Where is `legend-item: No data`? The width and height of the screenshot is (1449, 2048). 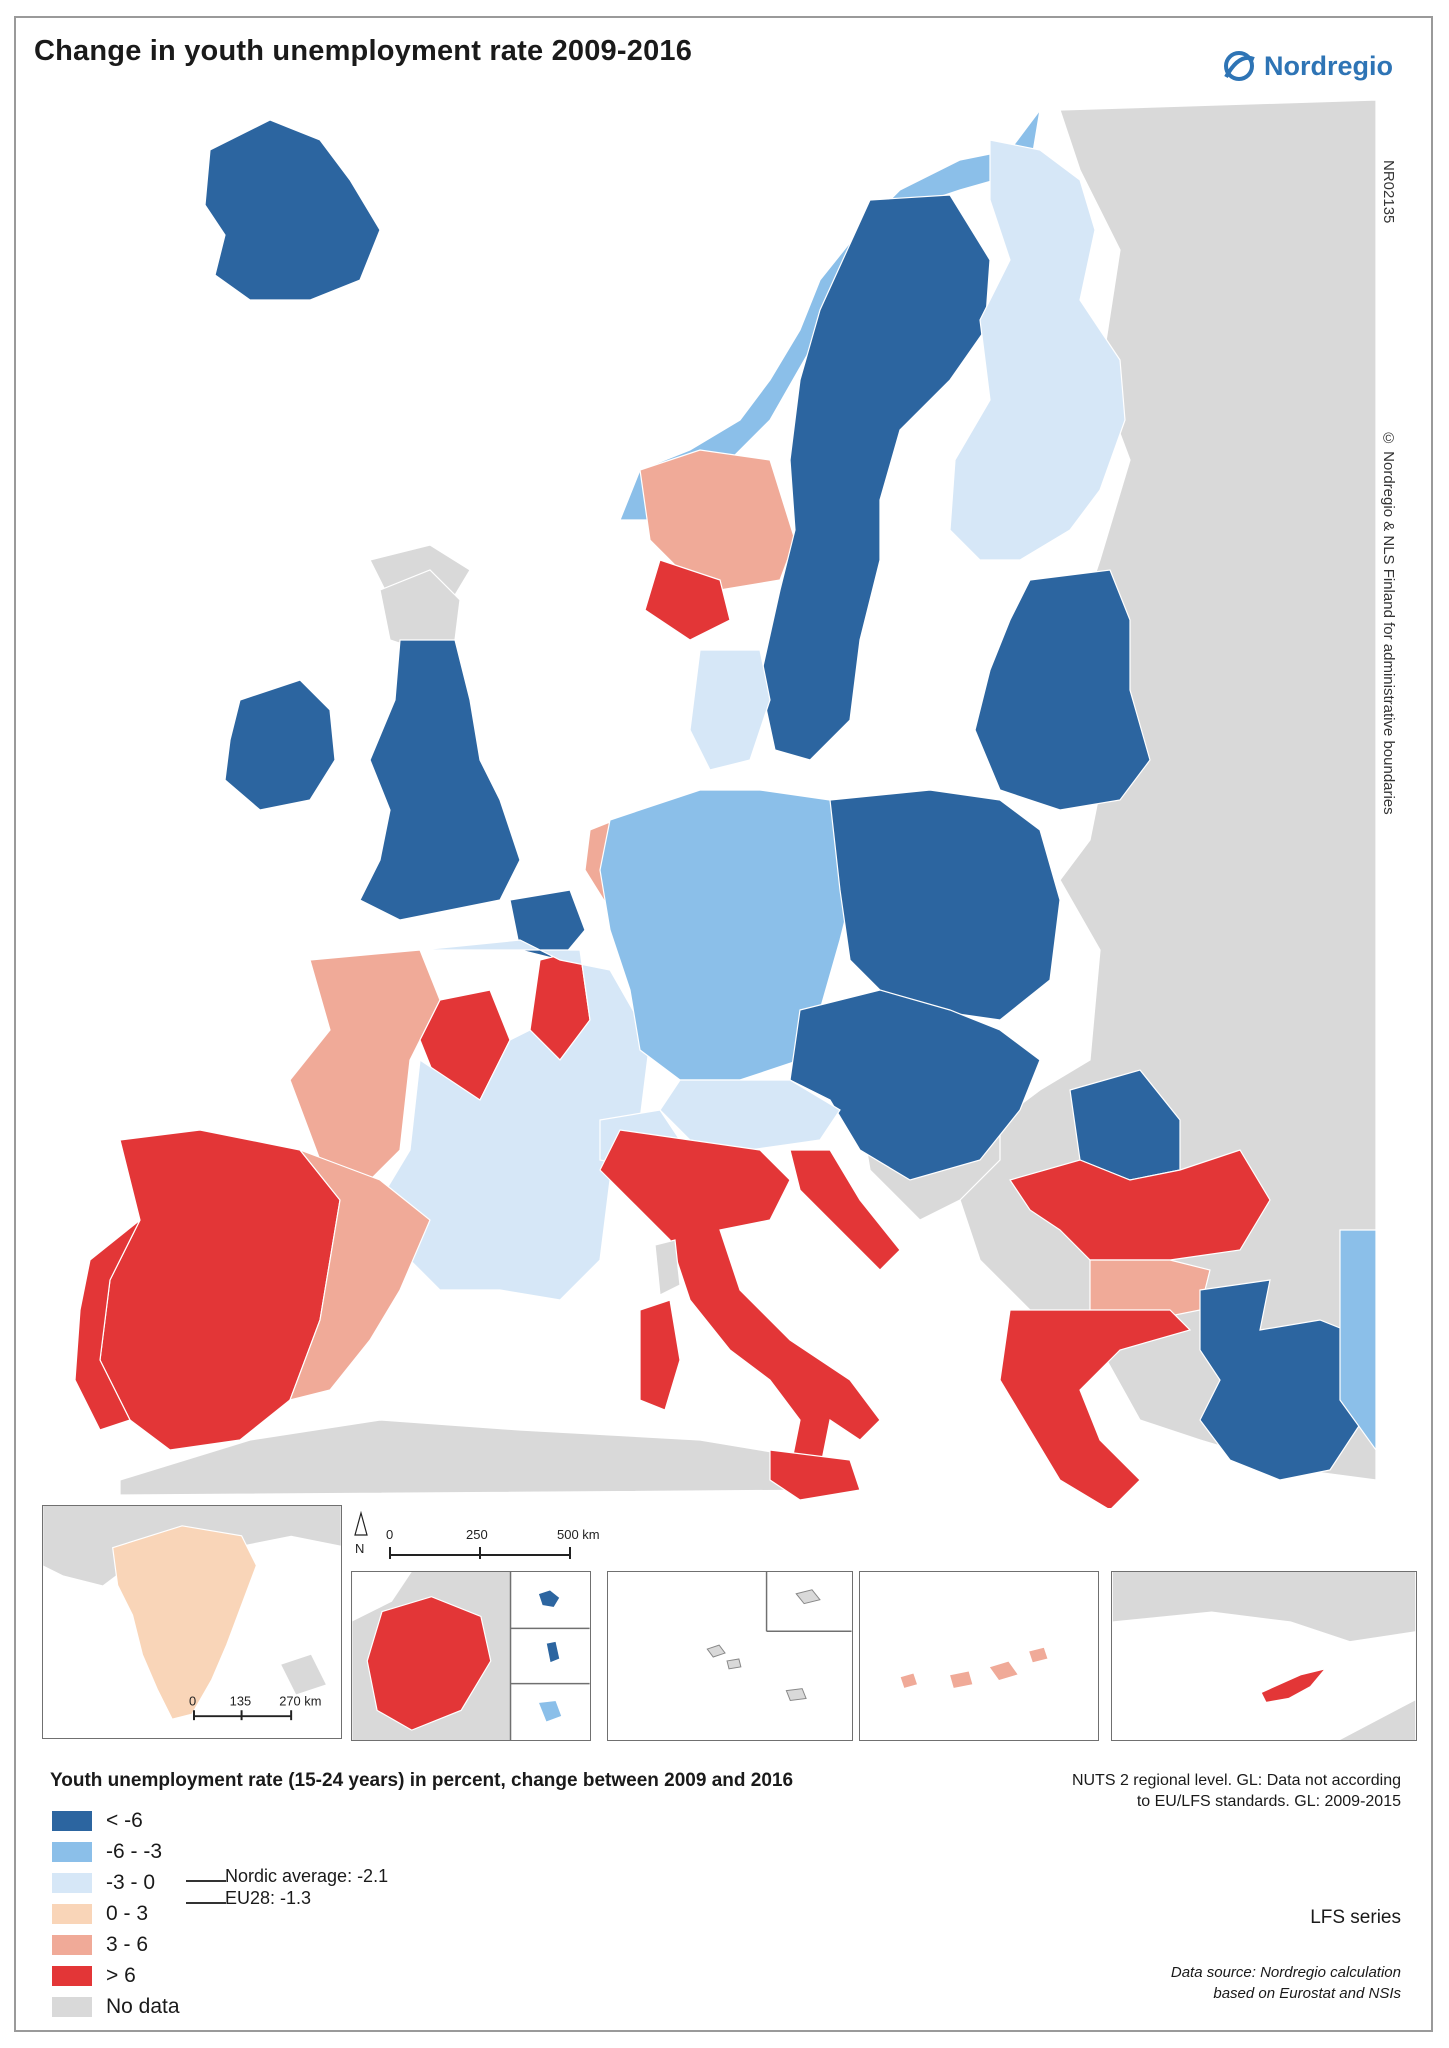 legend-item: No data is located at coordinates (167, 2007).